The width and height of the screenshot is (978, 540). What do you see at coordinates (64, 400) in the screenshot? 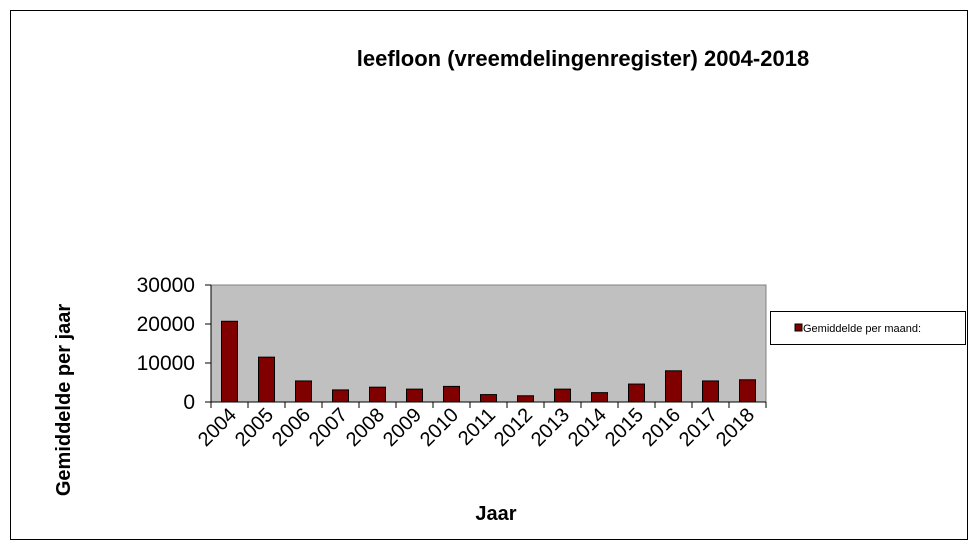
I see `y-axis-label: Gemiddelde per jaar` at bounding box center [64, 400].